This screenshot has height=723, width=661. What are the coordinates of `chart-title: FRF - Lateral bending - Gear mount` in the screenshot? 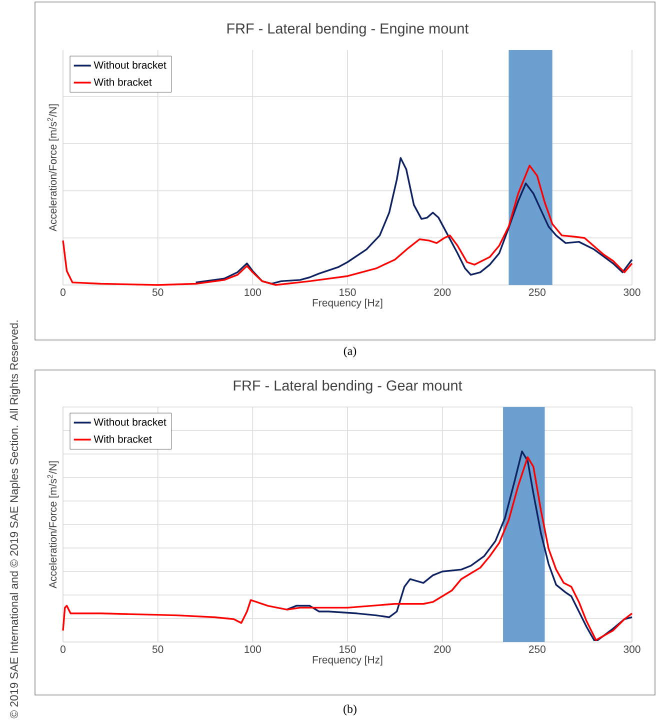 It's located at (348, 387).